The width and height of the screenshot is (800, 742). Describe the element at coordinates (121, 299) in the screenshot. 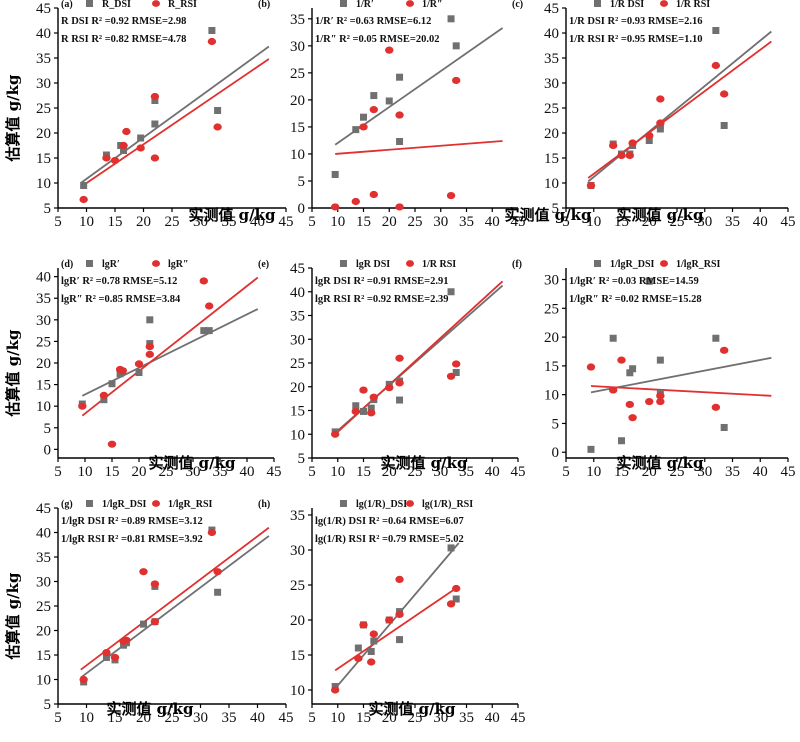

I see `stat-annotation-rsi: lgR″ R² =0.85 RMSE=3.84` at that location.